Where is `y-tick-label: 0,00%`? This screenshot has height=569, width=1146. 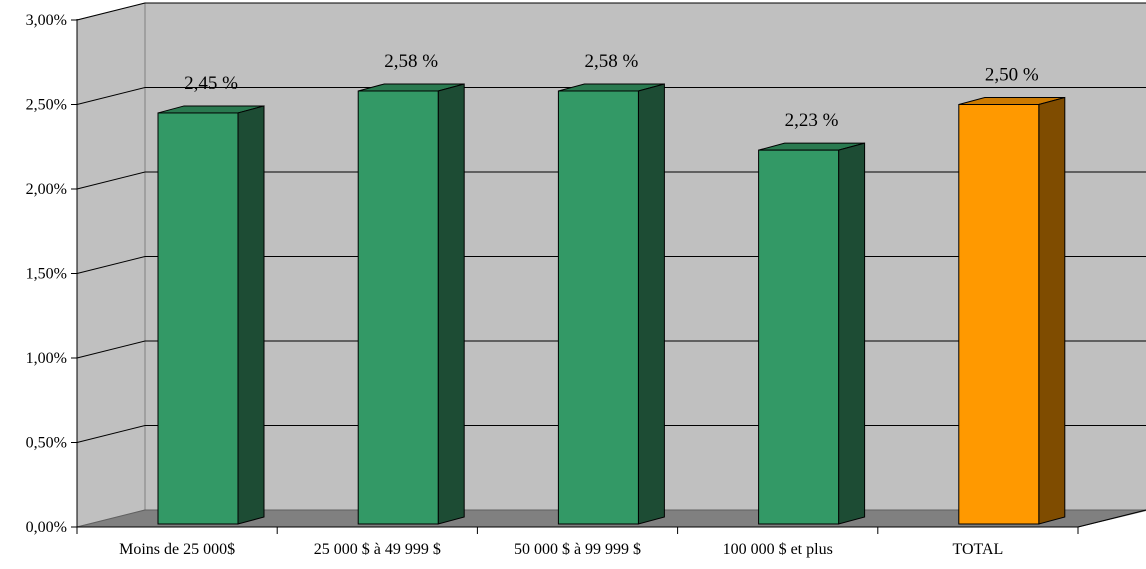 y-tick-label: 0,00% is located at coordinates (46, 527).